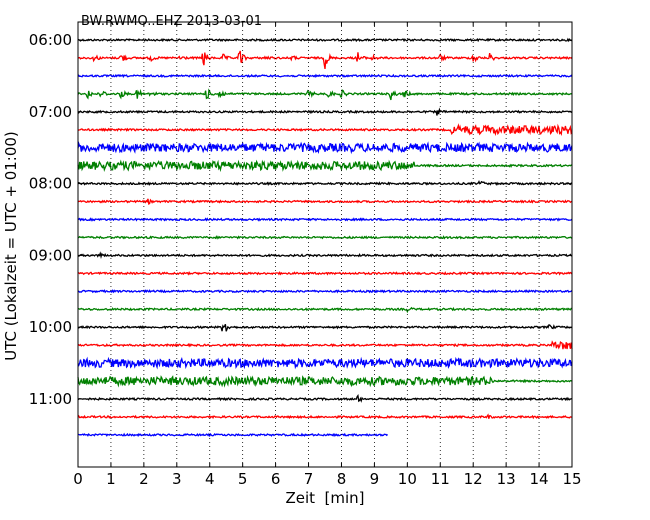  What do you see at coordinates (50, 40) in the screenshot?
I see `y-tick-label: 06:00` at bounding box center [50, 40].